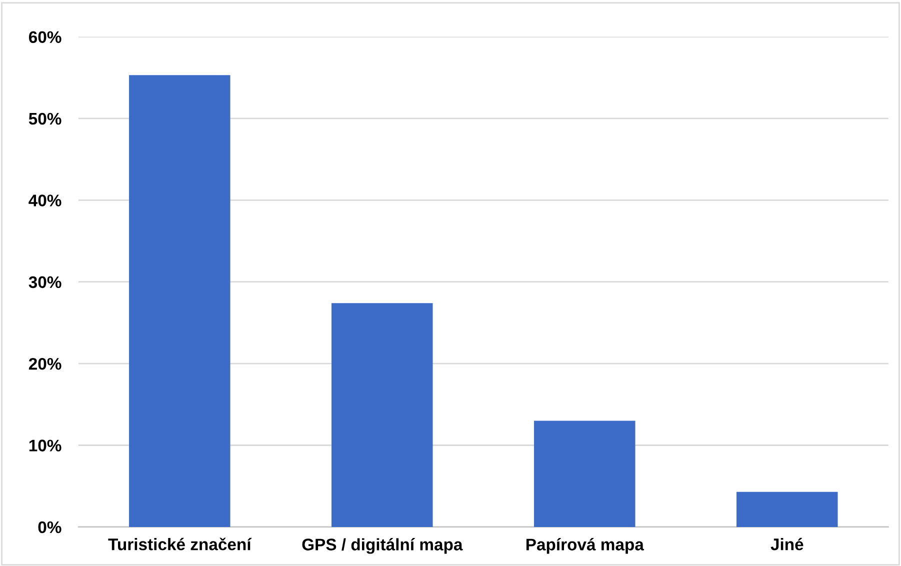  What do you see at coordinates (787, 544) in the screenshot?
I see `x-tick-label: Jiné` at bounding box center [787, 544].